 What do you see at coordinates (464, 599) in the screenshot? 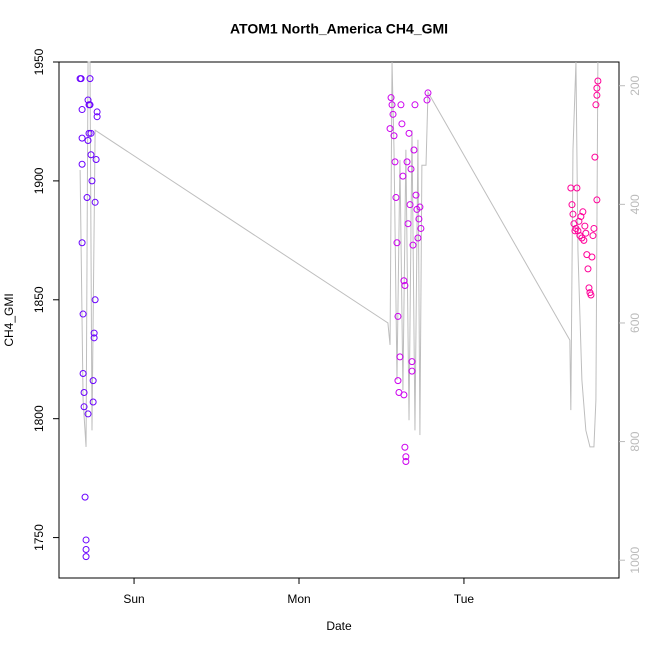
I see `x-tick-label: Tue` at bounding box center [464, 599].